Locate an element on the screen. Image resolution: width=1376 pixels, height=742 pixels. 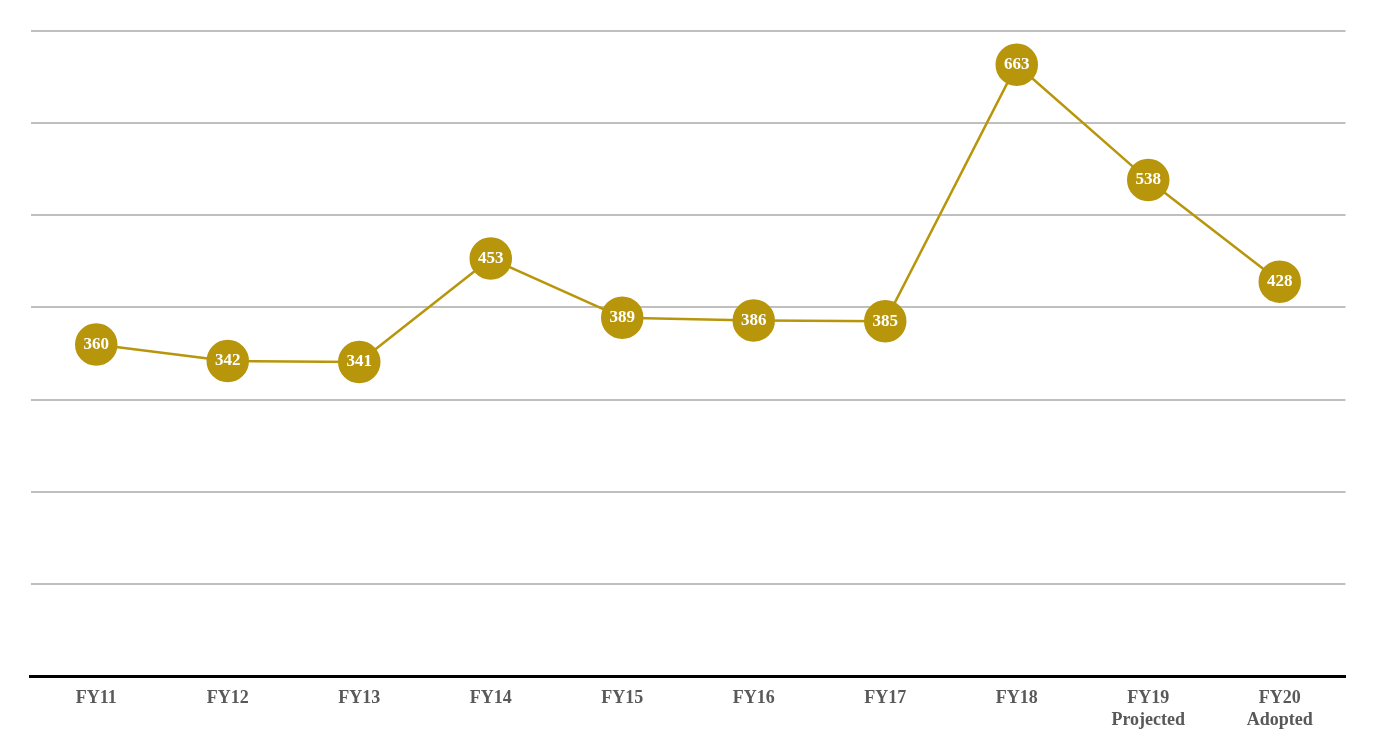
x-tick-label: FY20 Adopted is located at coordinates (1279, 708).